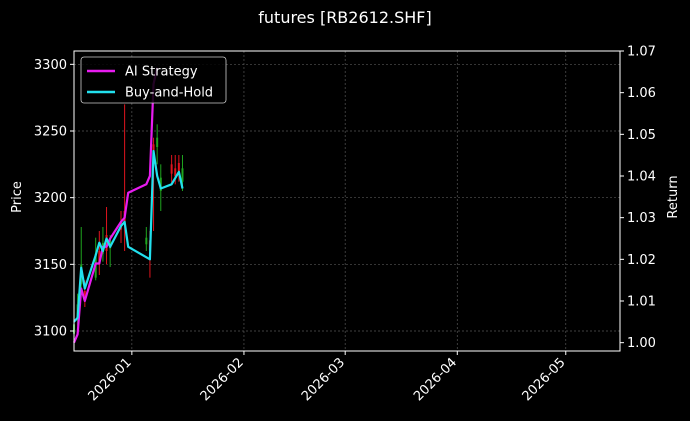 The width and height of the screenshot is (690, 421). I want to click on y-left-tick-label: 3300, so click(50, 65).